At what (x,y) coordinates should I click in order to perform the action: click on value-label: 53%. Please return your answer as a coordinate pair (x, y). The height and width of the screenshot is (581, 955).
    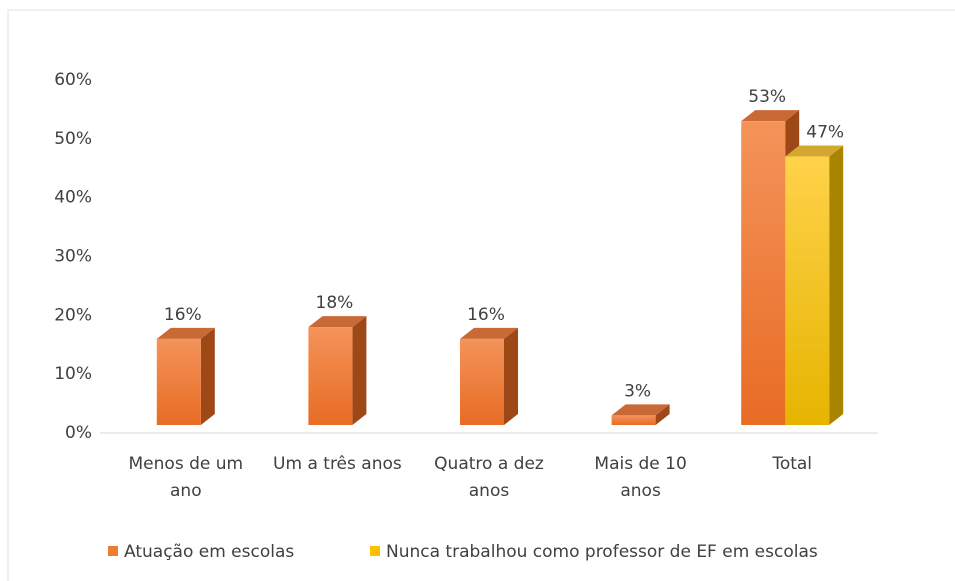
    Looking at the image, I should click on (767, 97).